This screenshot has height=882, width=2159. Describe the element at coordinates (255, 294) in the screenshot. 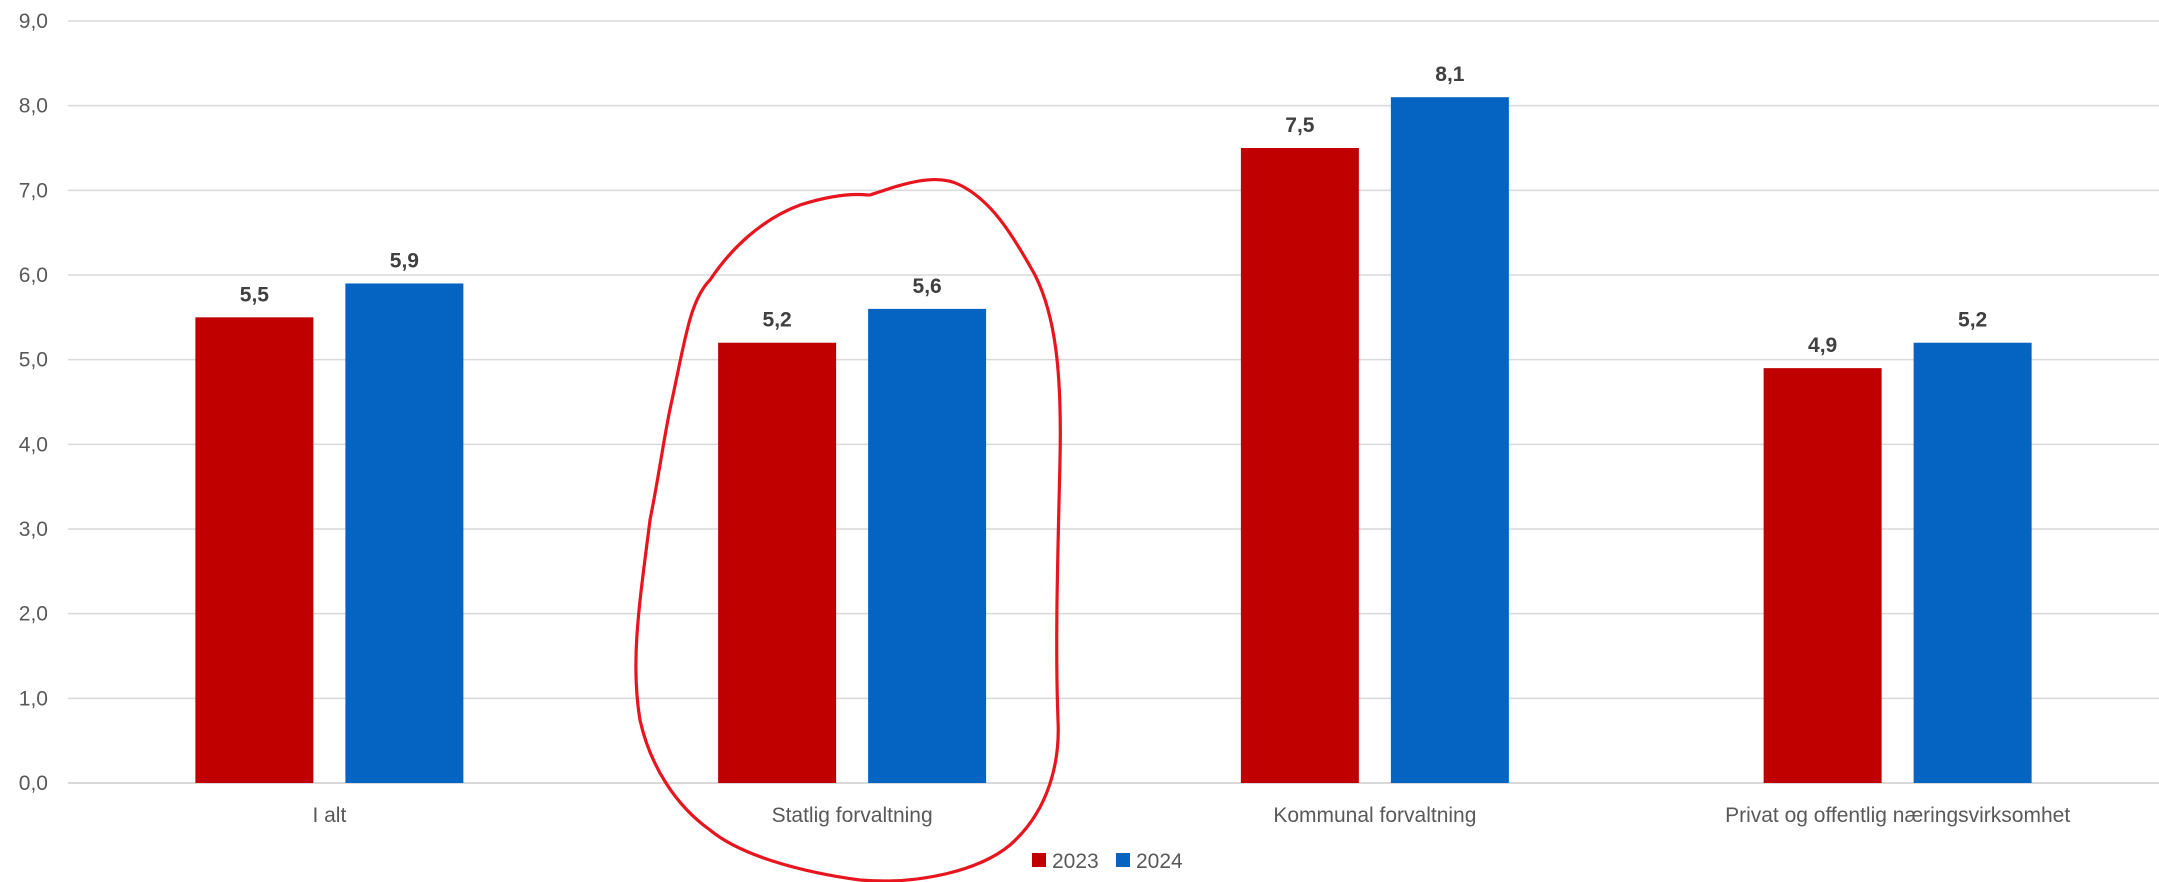

I see `data-label: 5,5` at that location.